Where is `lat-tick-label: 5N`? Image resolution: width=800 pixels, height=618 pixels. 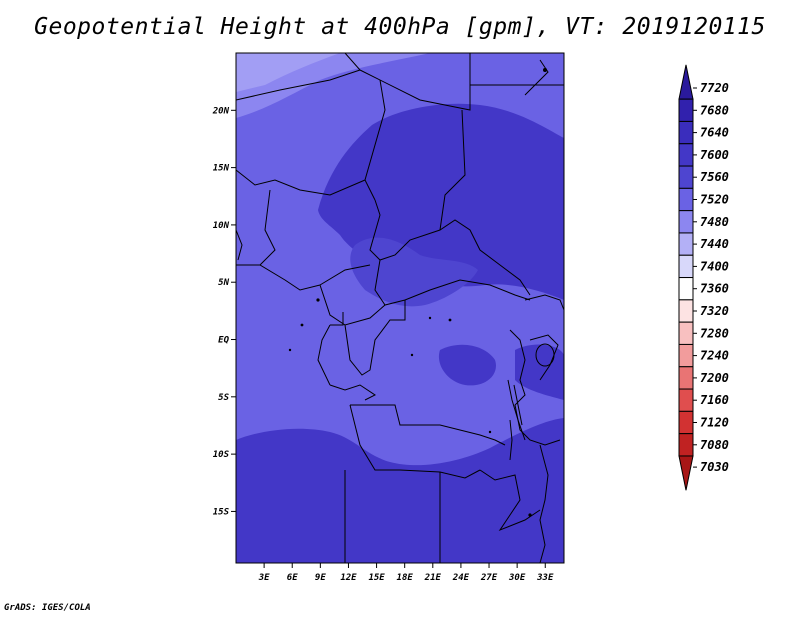
lat-tick-label: 5N is located at coordinates (223, 283).